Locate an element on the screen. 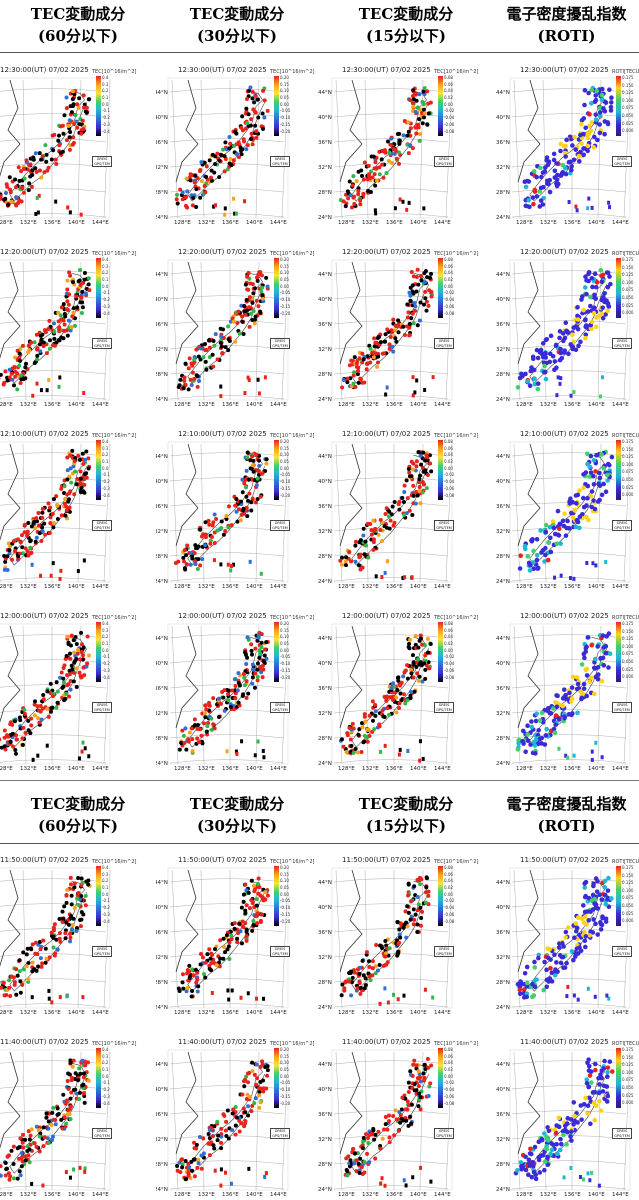  header-col-30min: TEC変動成分 (30分以下) is located at coordinates (237, 25).